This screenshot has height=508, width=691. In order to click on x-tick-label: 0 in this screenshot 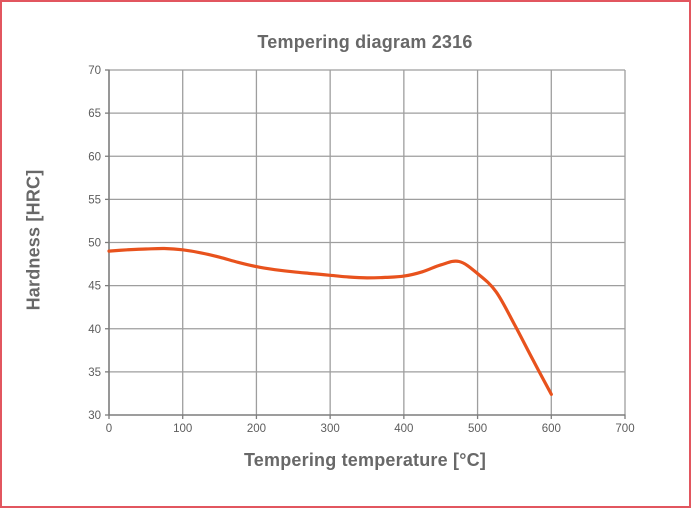, I will do `click(109, 429)`.